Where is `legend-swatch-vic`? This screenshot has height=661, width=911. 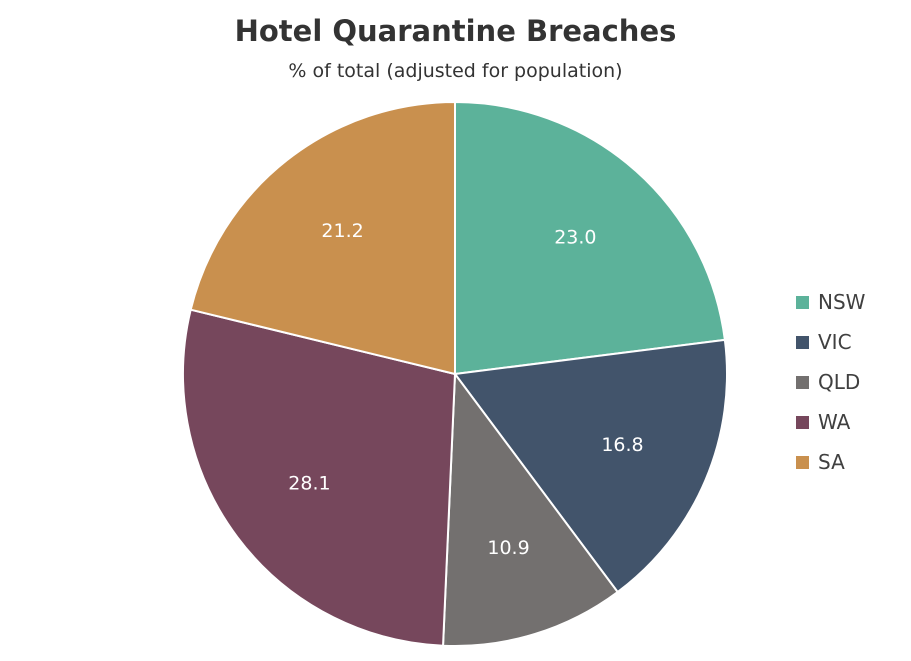
legend-swatch-vic is located at coordinates (802, 342).